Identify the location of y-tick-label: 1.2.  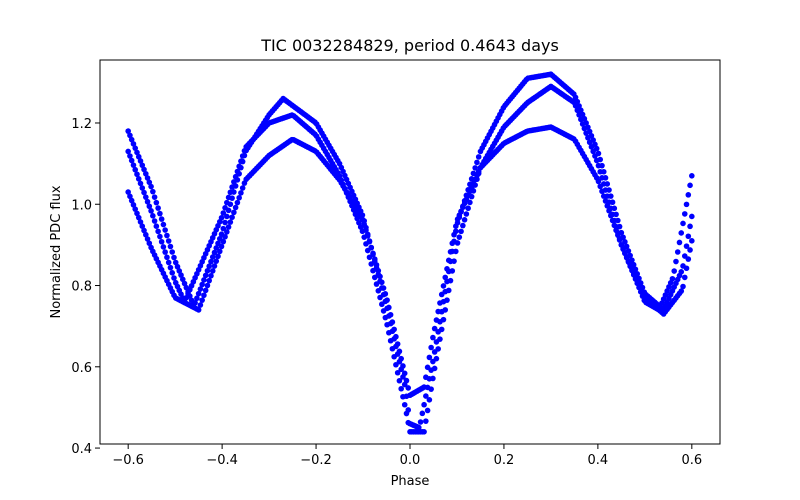
(81, 124).